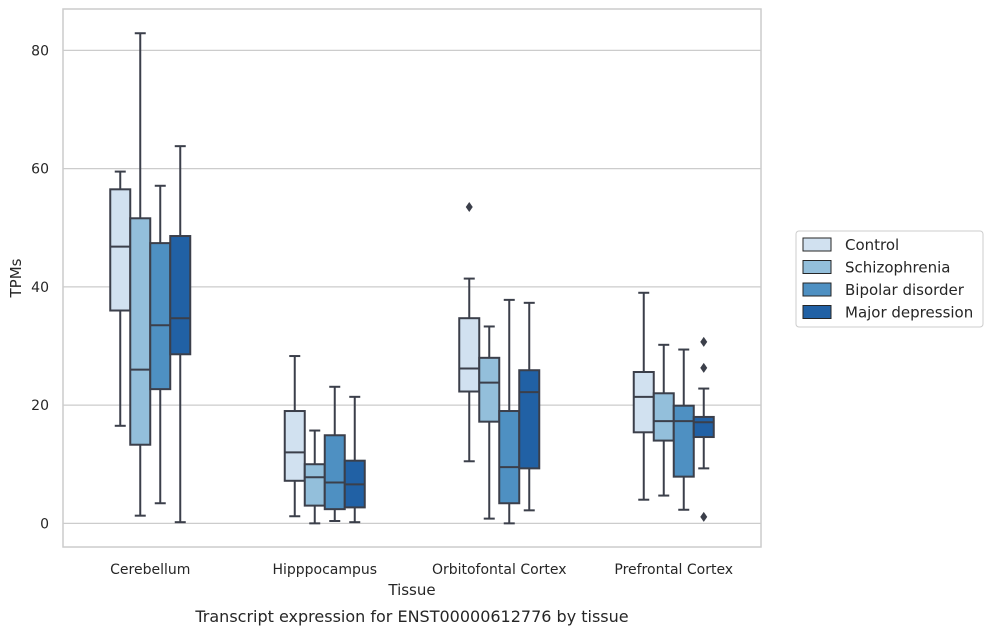  Describe the element at coordinates (40, 406) in the screenshot. I see `y-tick-label: 20` at that location.